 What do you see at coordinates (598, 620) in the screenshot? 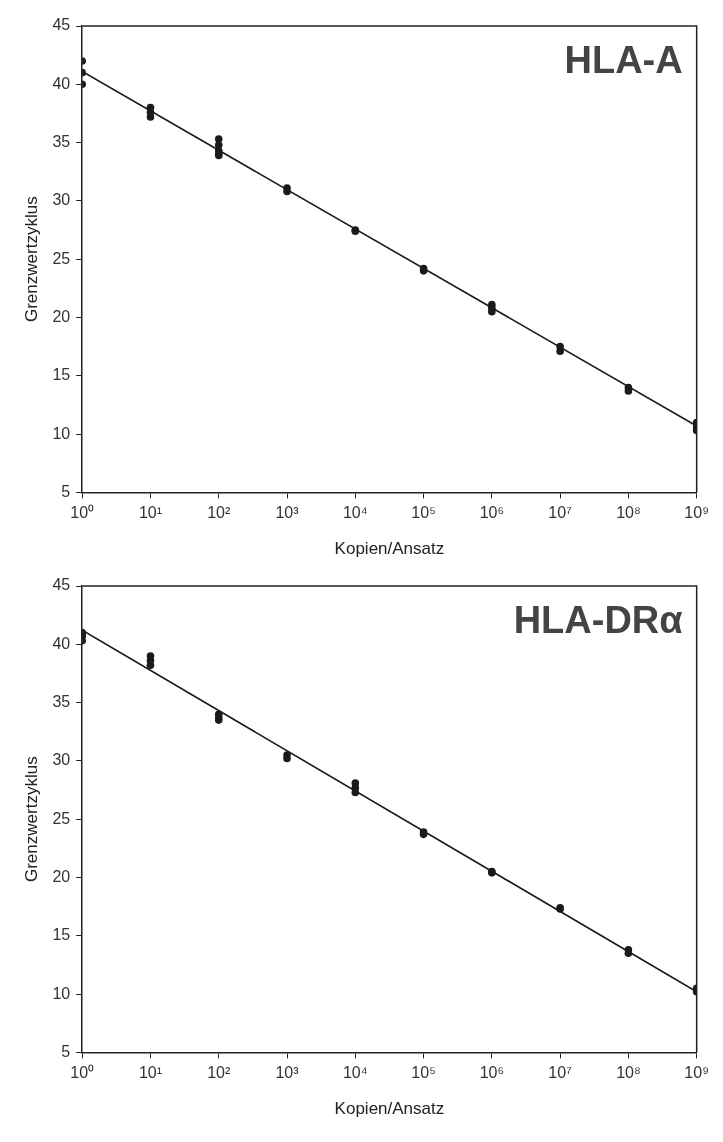
I see `chart-title: HLA-DRα` at bounding box center [598, 620].